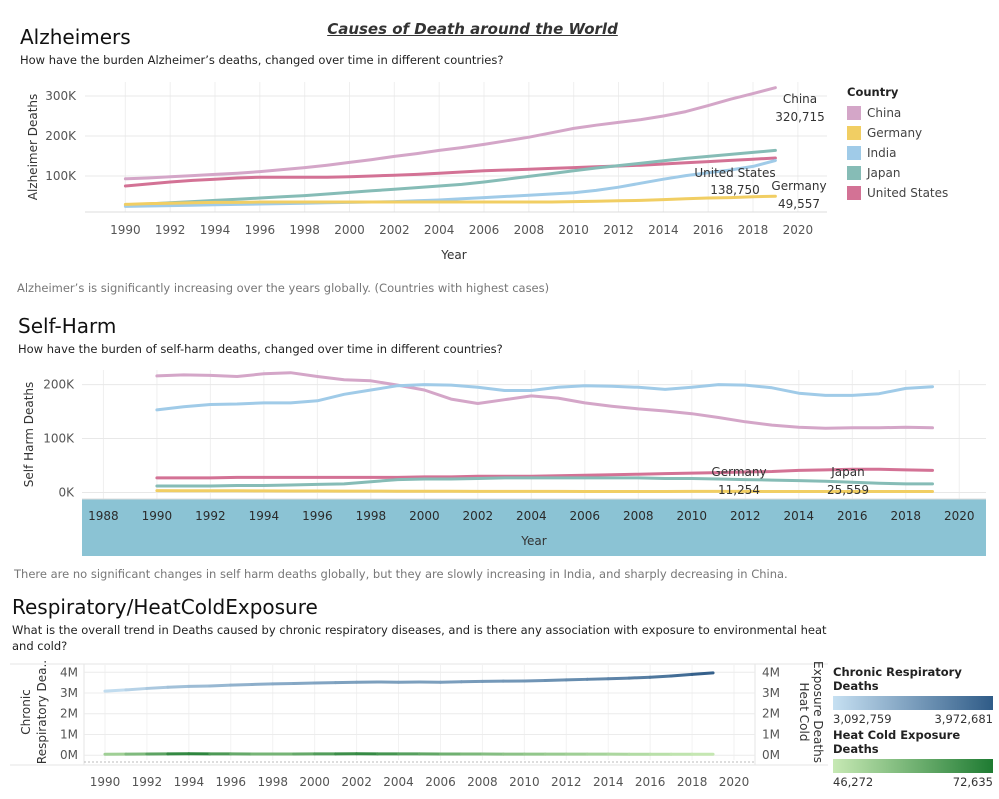 Image resolution: width=999 pixels, height=799 pixels. I want to click on resp-x-tick-label: 2012, so click(566, 782).